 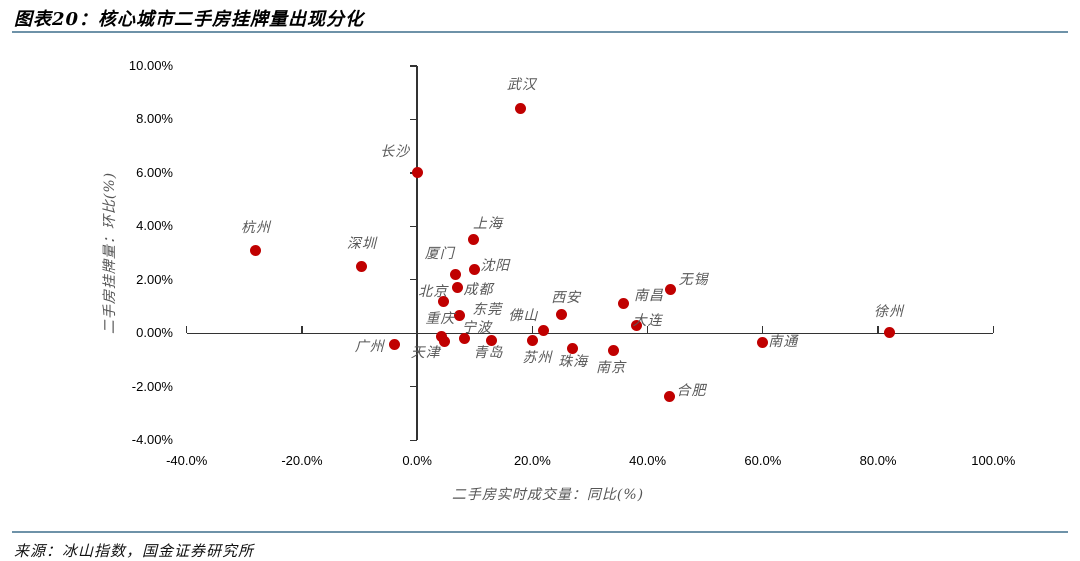 I want to click on data-point-合肥, so click(x=669, y=396).